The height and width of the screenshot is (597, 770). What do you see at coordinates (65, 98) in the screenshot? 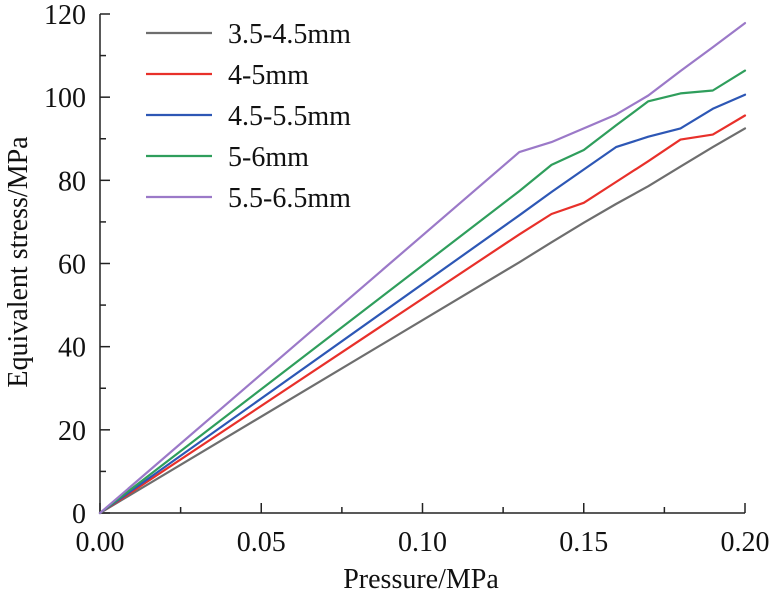
I see `y-tick-label: 100` at bounding box center [65, 98].